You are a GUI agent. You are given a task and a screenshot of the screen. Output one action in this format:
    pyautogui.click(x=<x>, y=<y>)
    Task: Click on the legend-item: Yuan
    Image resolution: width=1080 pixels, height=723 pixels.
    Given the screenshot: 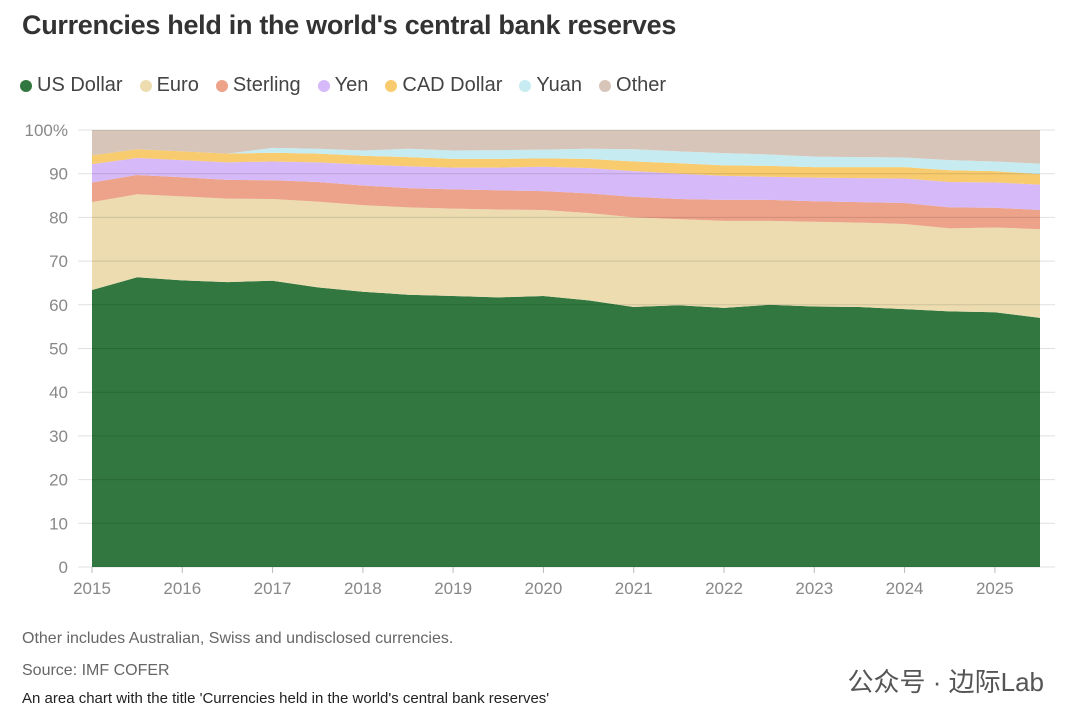 What is the action you would take?
    pyautogui.click(x=550, y=85)
    